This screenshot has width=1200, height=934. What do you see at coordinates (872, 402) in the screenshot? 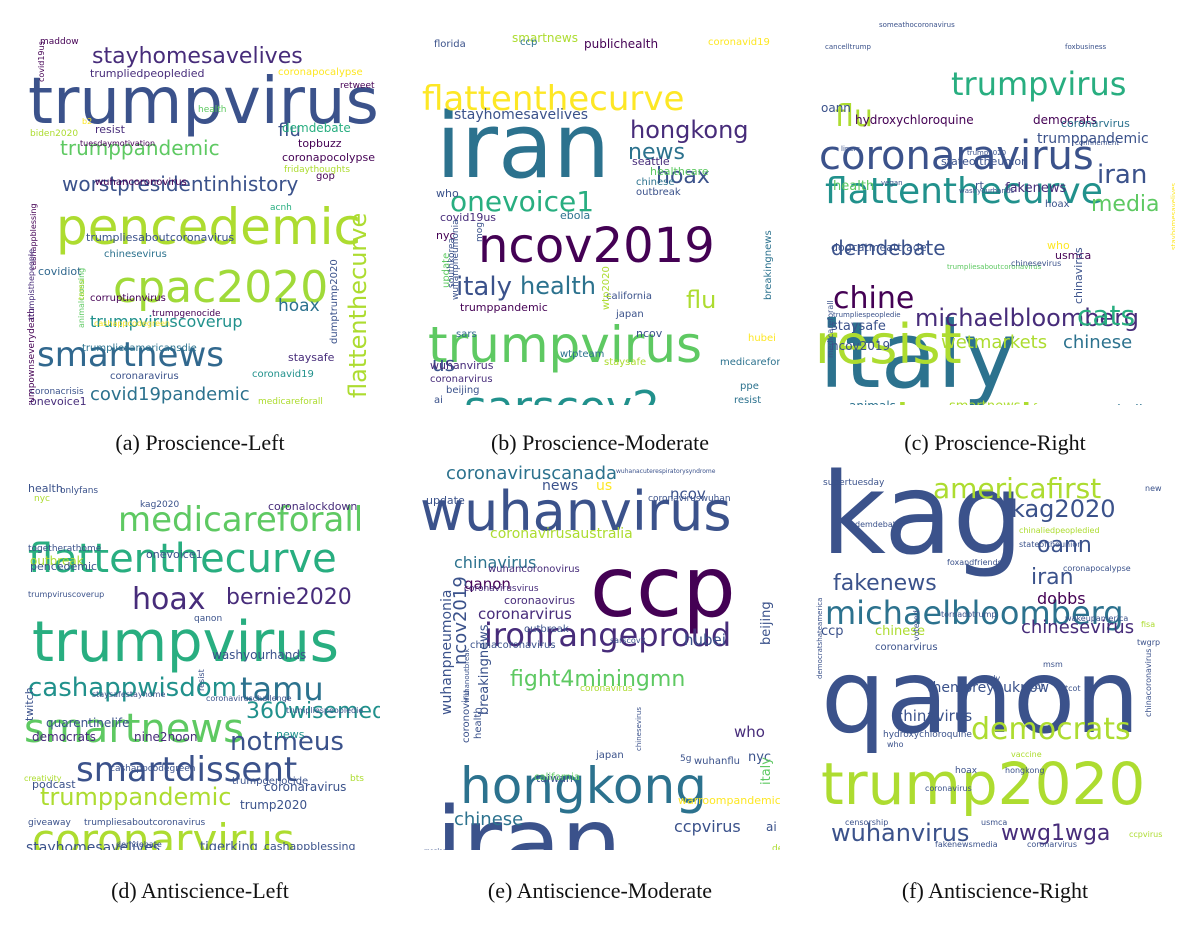
I see `wordcloud-word: animals` at bounding box center [872, 402].